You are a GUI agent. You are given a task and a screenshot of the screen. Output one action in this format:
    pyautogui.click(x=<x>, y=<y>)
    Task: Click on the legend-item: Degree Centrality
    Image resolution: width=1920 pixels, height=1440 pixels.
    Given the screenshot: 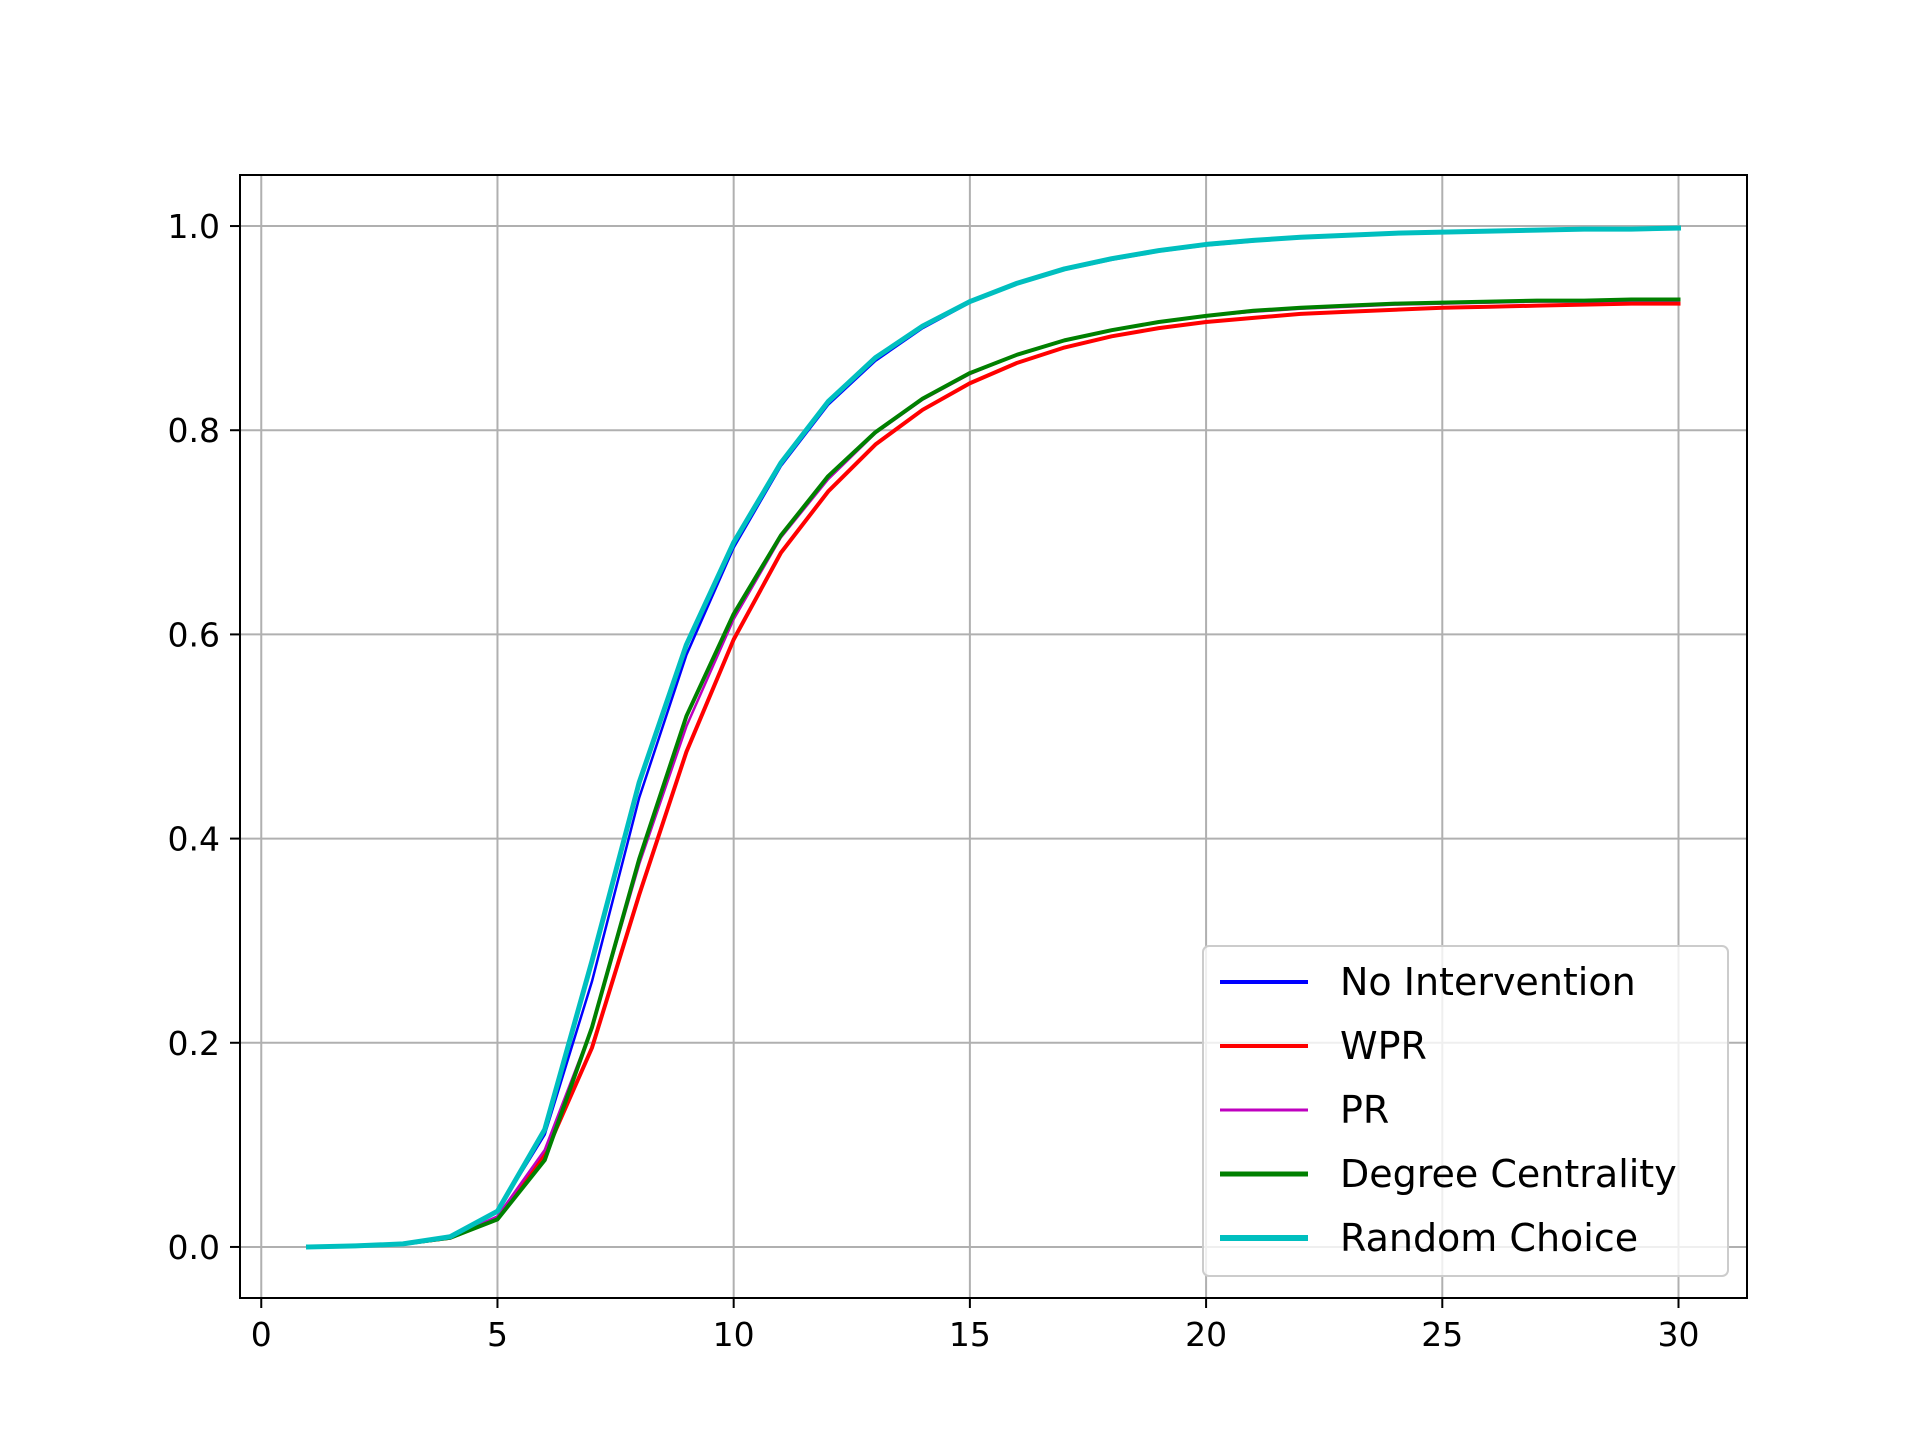 What is the action you would take?
    pyautogui.click(x=1448, y=1174)
    